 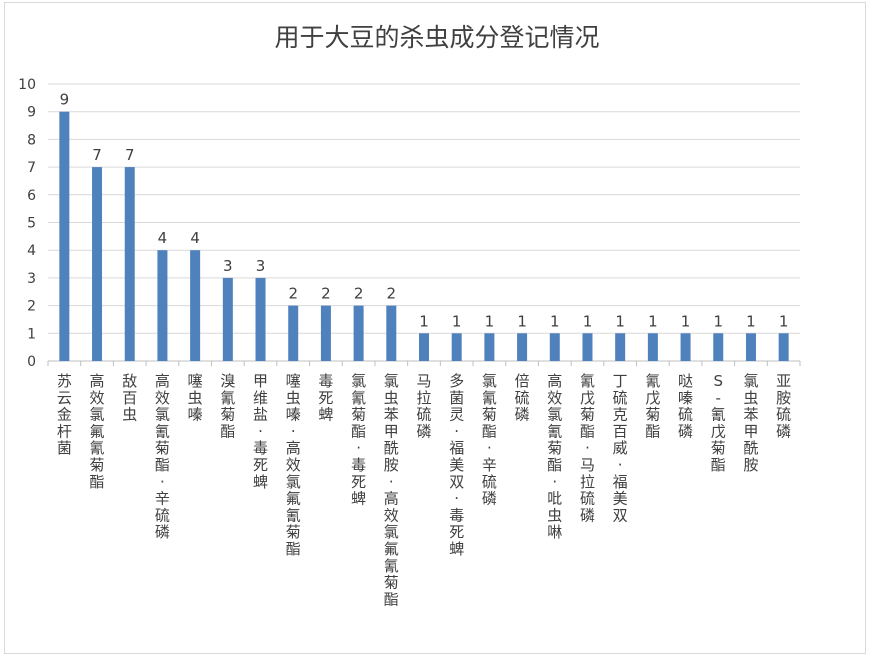 I want to click on y-tick-label: 6, so click(x=31, y=196).